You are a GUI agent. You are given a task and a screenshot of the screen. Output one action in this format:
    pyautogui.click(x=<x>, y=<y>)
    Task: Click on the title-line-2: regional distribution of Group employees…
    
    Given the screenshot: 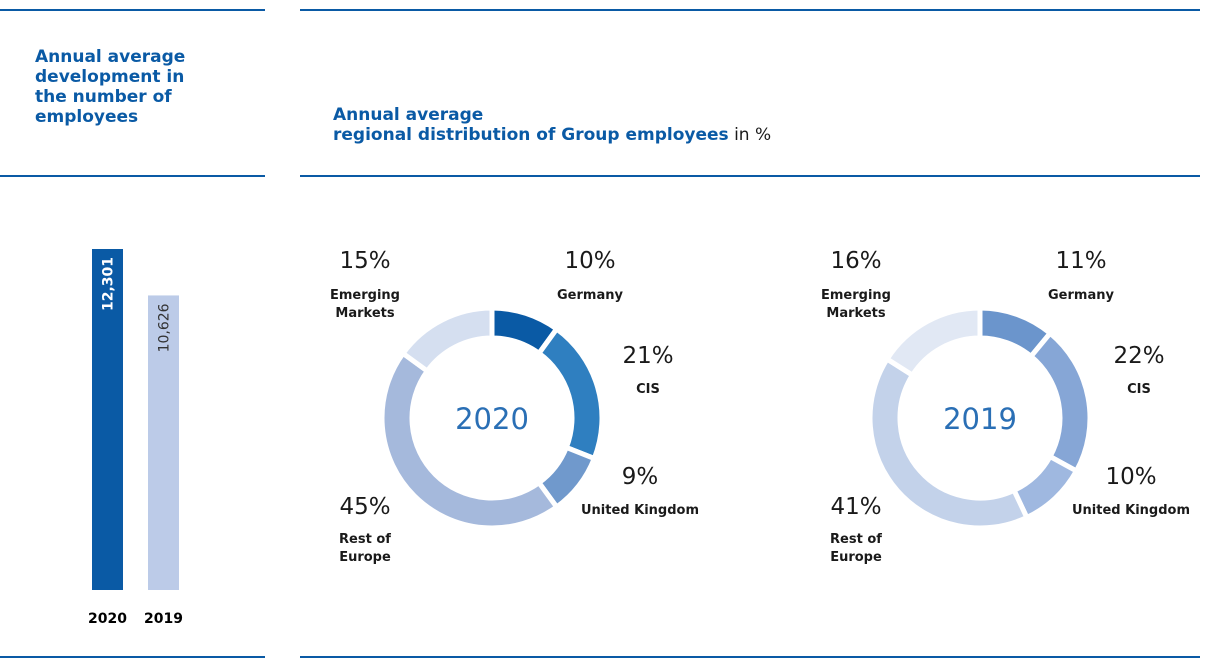 What is the action you would take?
    pyautogui.click(x=552, y=135)
    